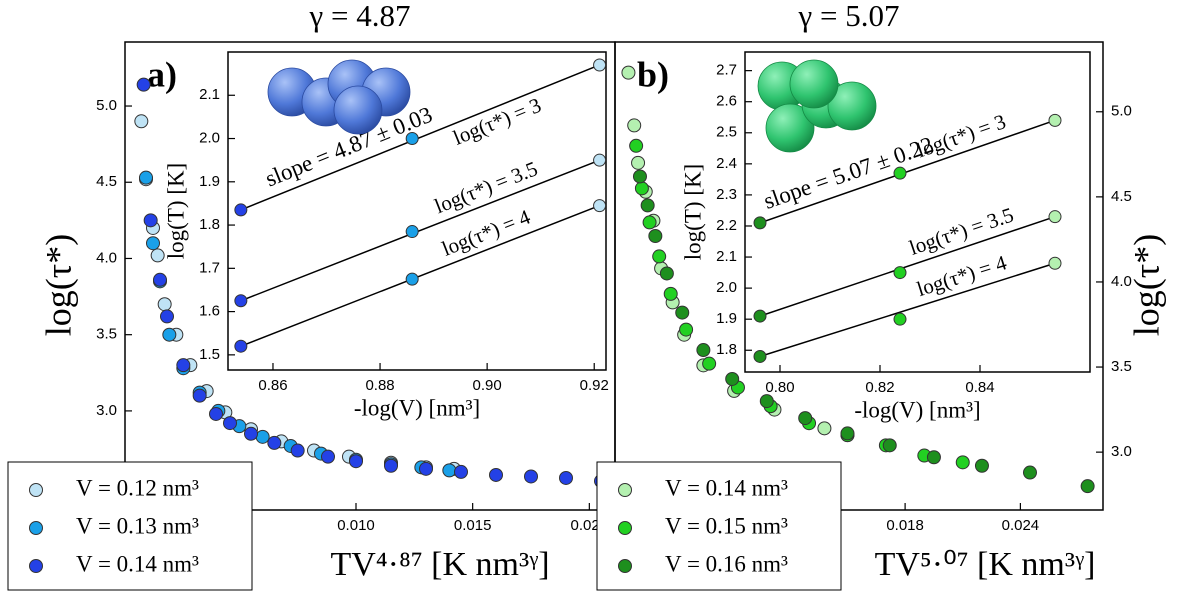 This screenshot has width=1181, height=592. Describe the element at coordinates (653, 74) in the screenshot. I see `panel-label: b)` at that location.